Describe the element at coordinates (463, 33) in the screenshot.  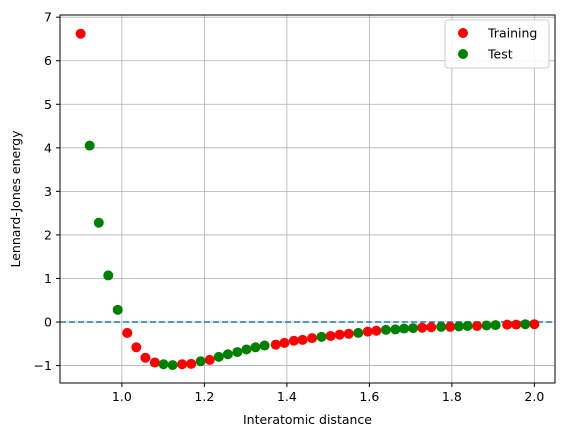
I see `legend-marker-training` at that location.